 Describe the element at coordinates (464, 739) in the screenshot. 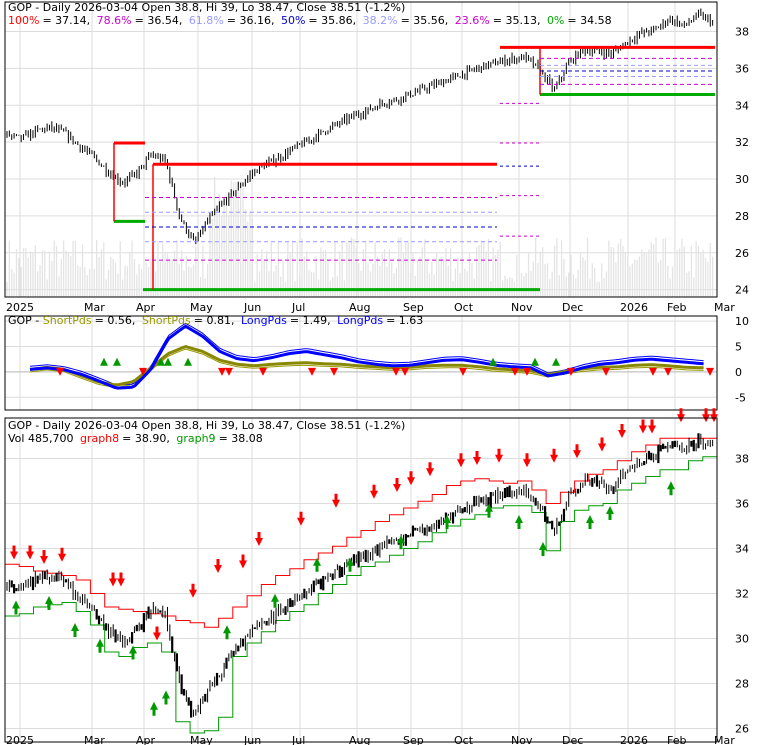

I see `x-tick-label: Oct` at that location.